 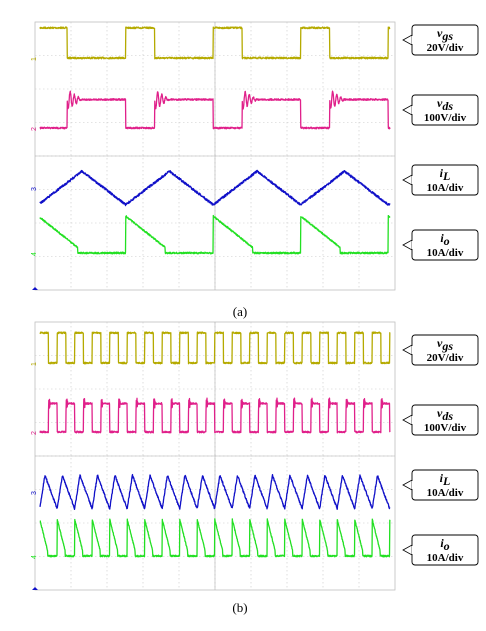 What do you see at coordinates (240, 311) in the screenshot?
I see `panel-caption: (a)` at bounding box center [240, 311].